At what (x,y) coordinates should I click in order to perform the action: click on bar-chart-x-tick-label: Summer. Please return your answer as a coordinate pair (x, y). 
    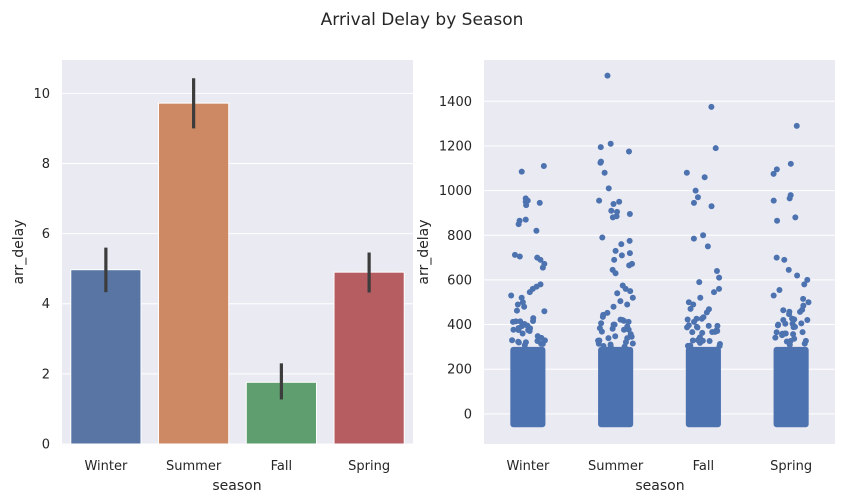
    Looking at the image, I should click on (194, 466).